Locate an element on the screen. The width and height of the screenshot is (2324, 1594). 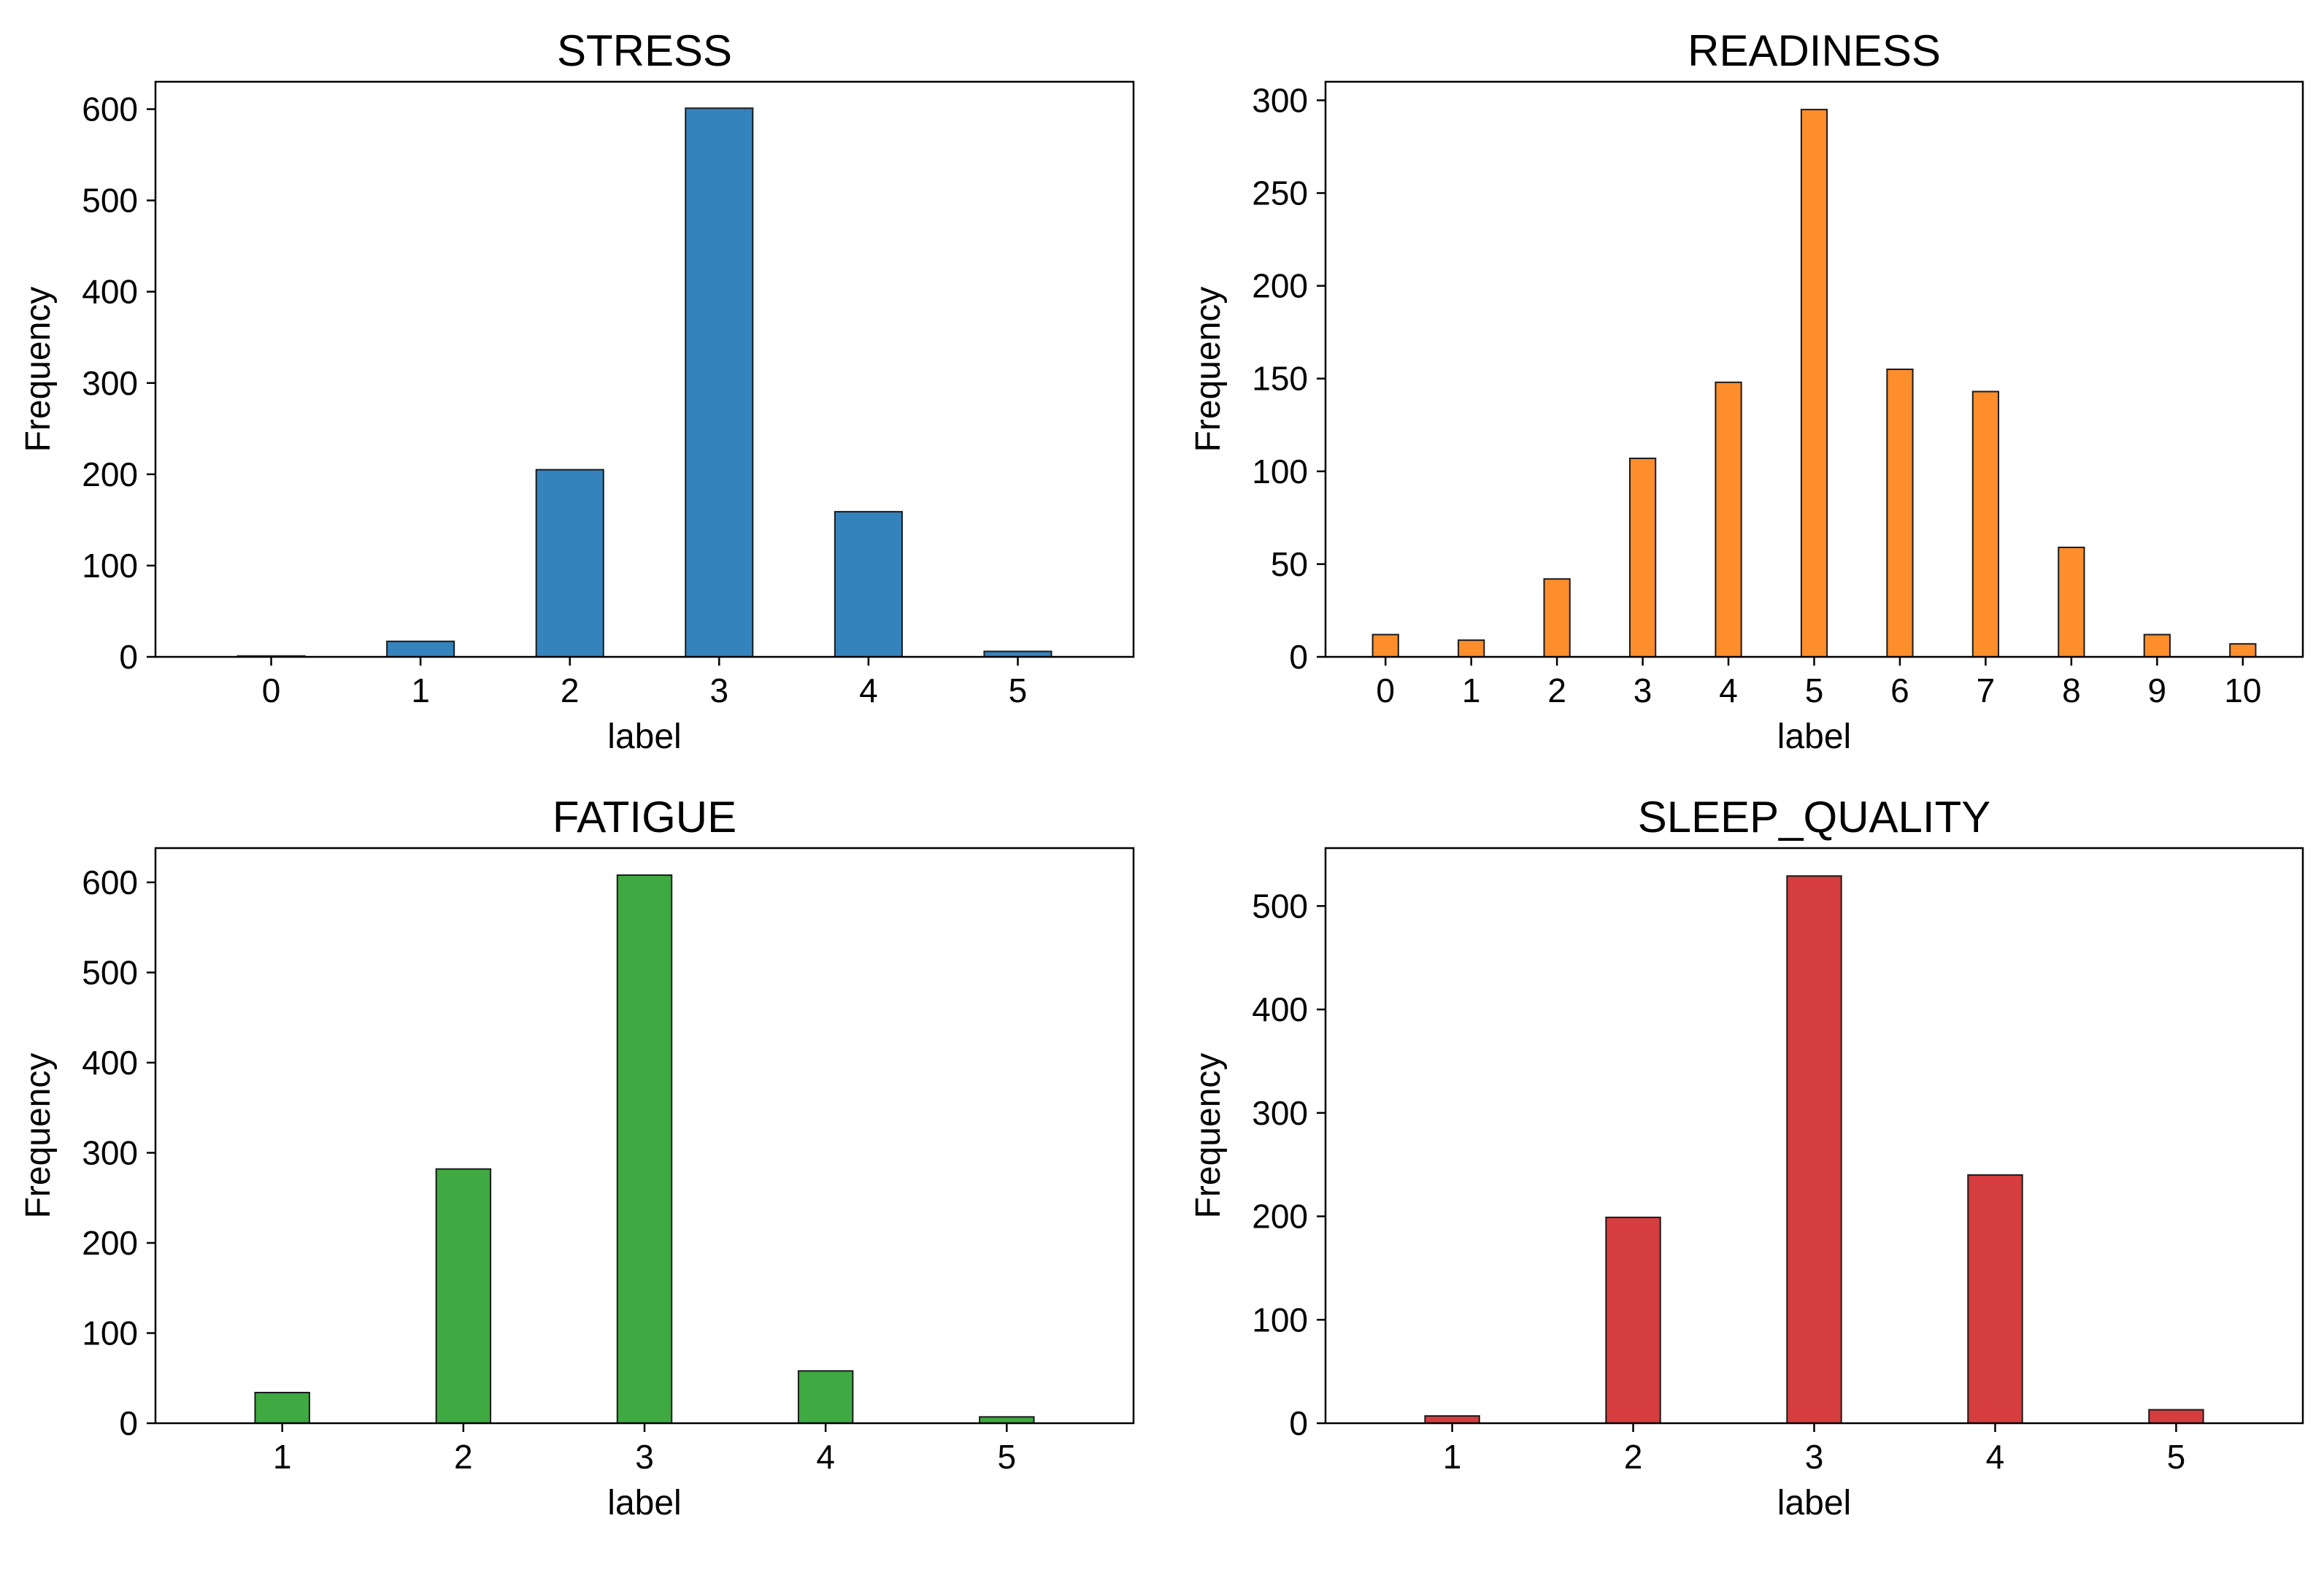
x-tick-label: 9 is located at coordinates (2157, 690).